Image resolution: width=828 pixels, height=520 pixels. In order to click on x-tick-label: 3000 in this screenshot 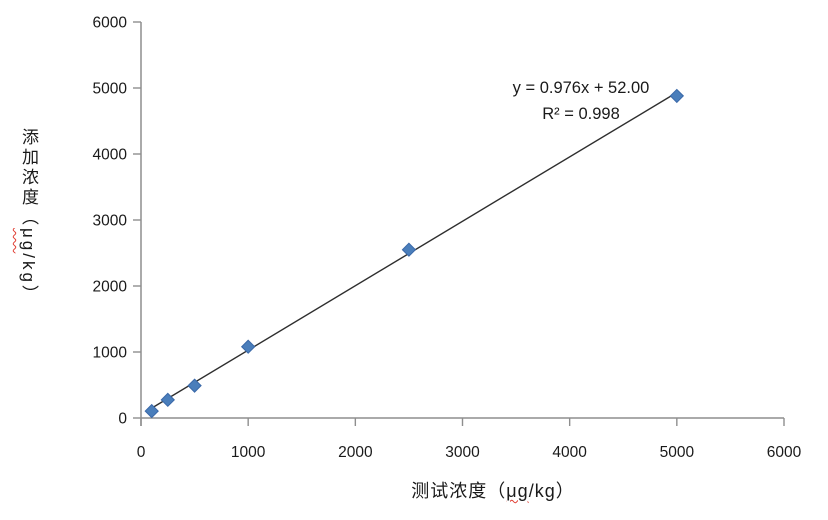, I will do `click(462, 452)`.